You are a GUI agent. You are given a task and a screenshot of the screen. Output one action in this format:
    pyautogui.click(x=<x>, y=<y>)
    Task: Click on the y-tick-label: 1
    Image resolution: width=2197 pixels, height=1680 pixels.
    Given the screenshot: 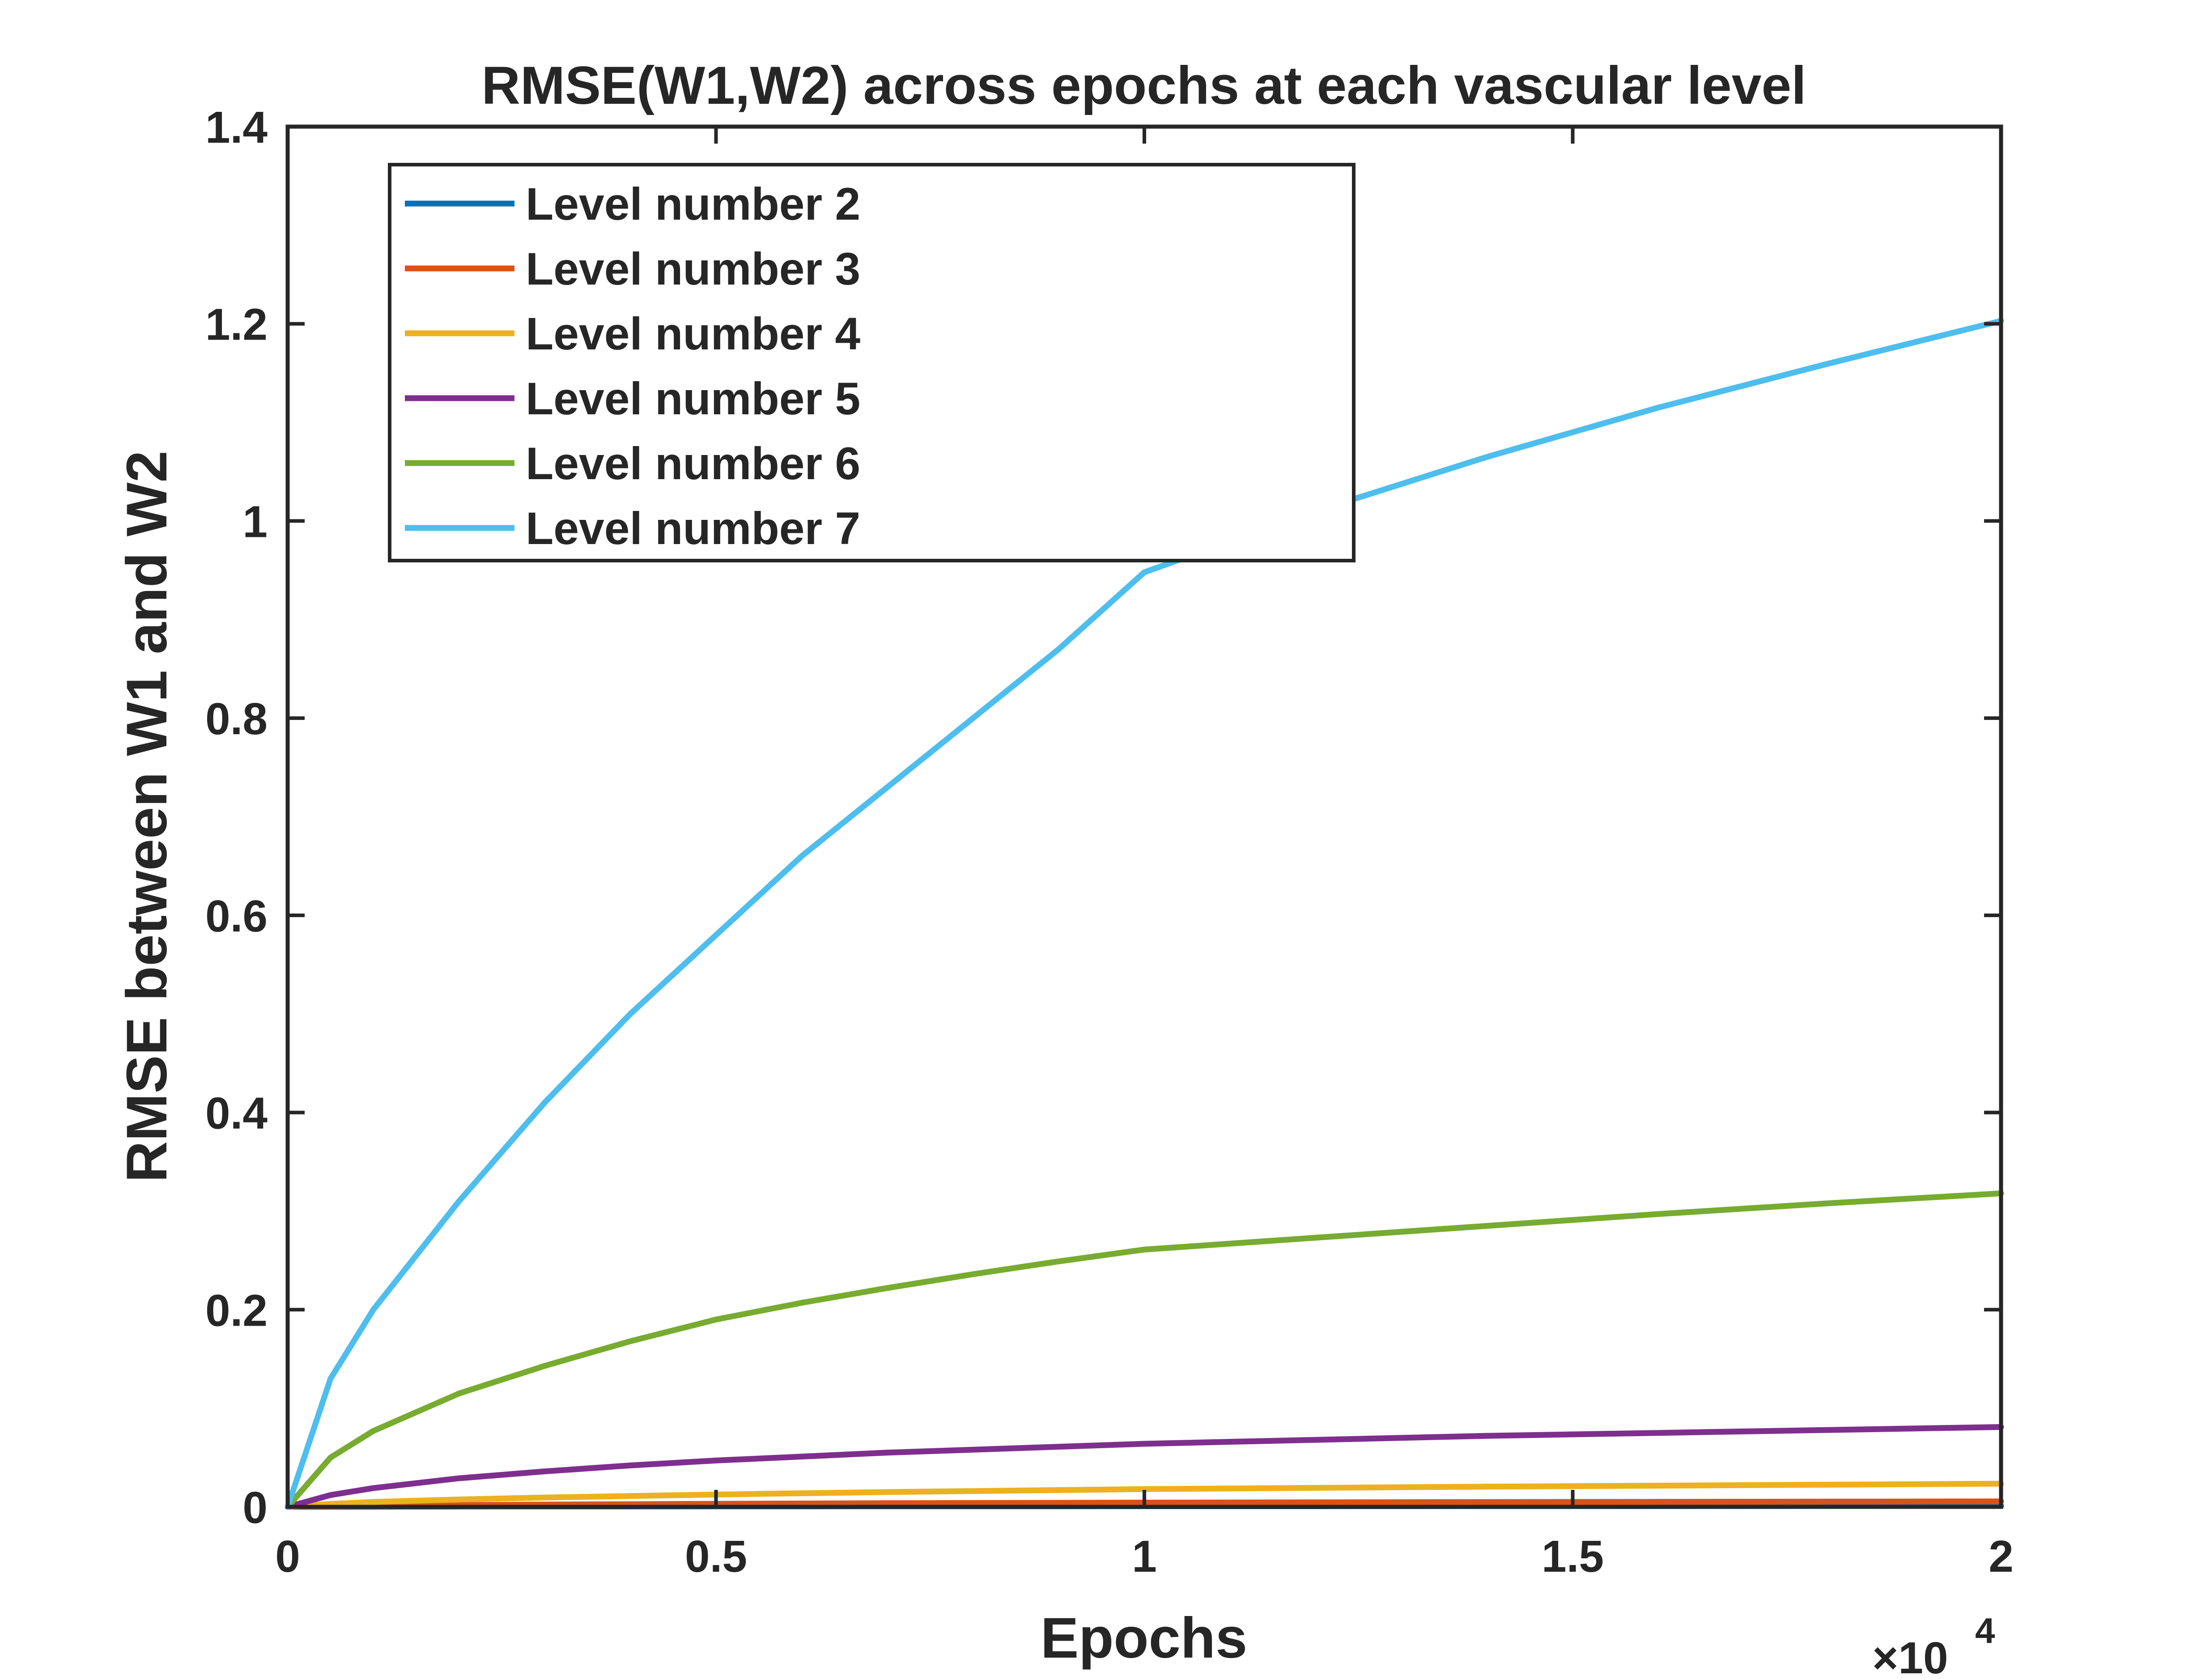 What is the action you would take?
    pyautogui.click(x=255, y=522)
    